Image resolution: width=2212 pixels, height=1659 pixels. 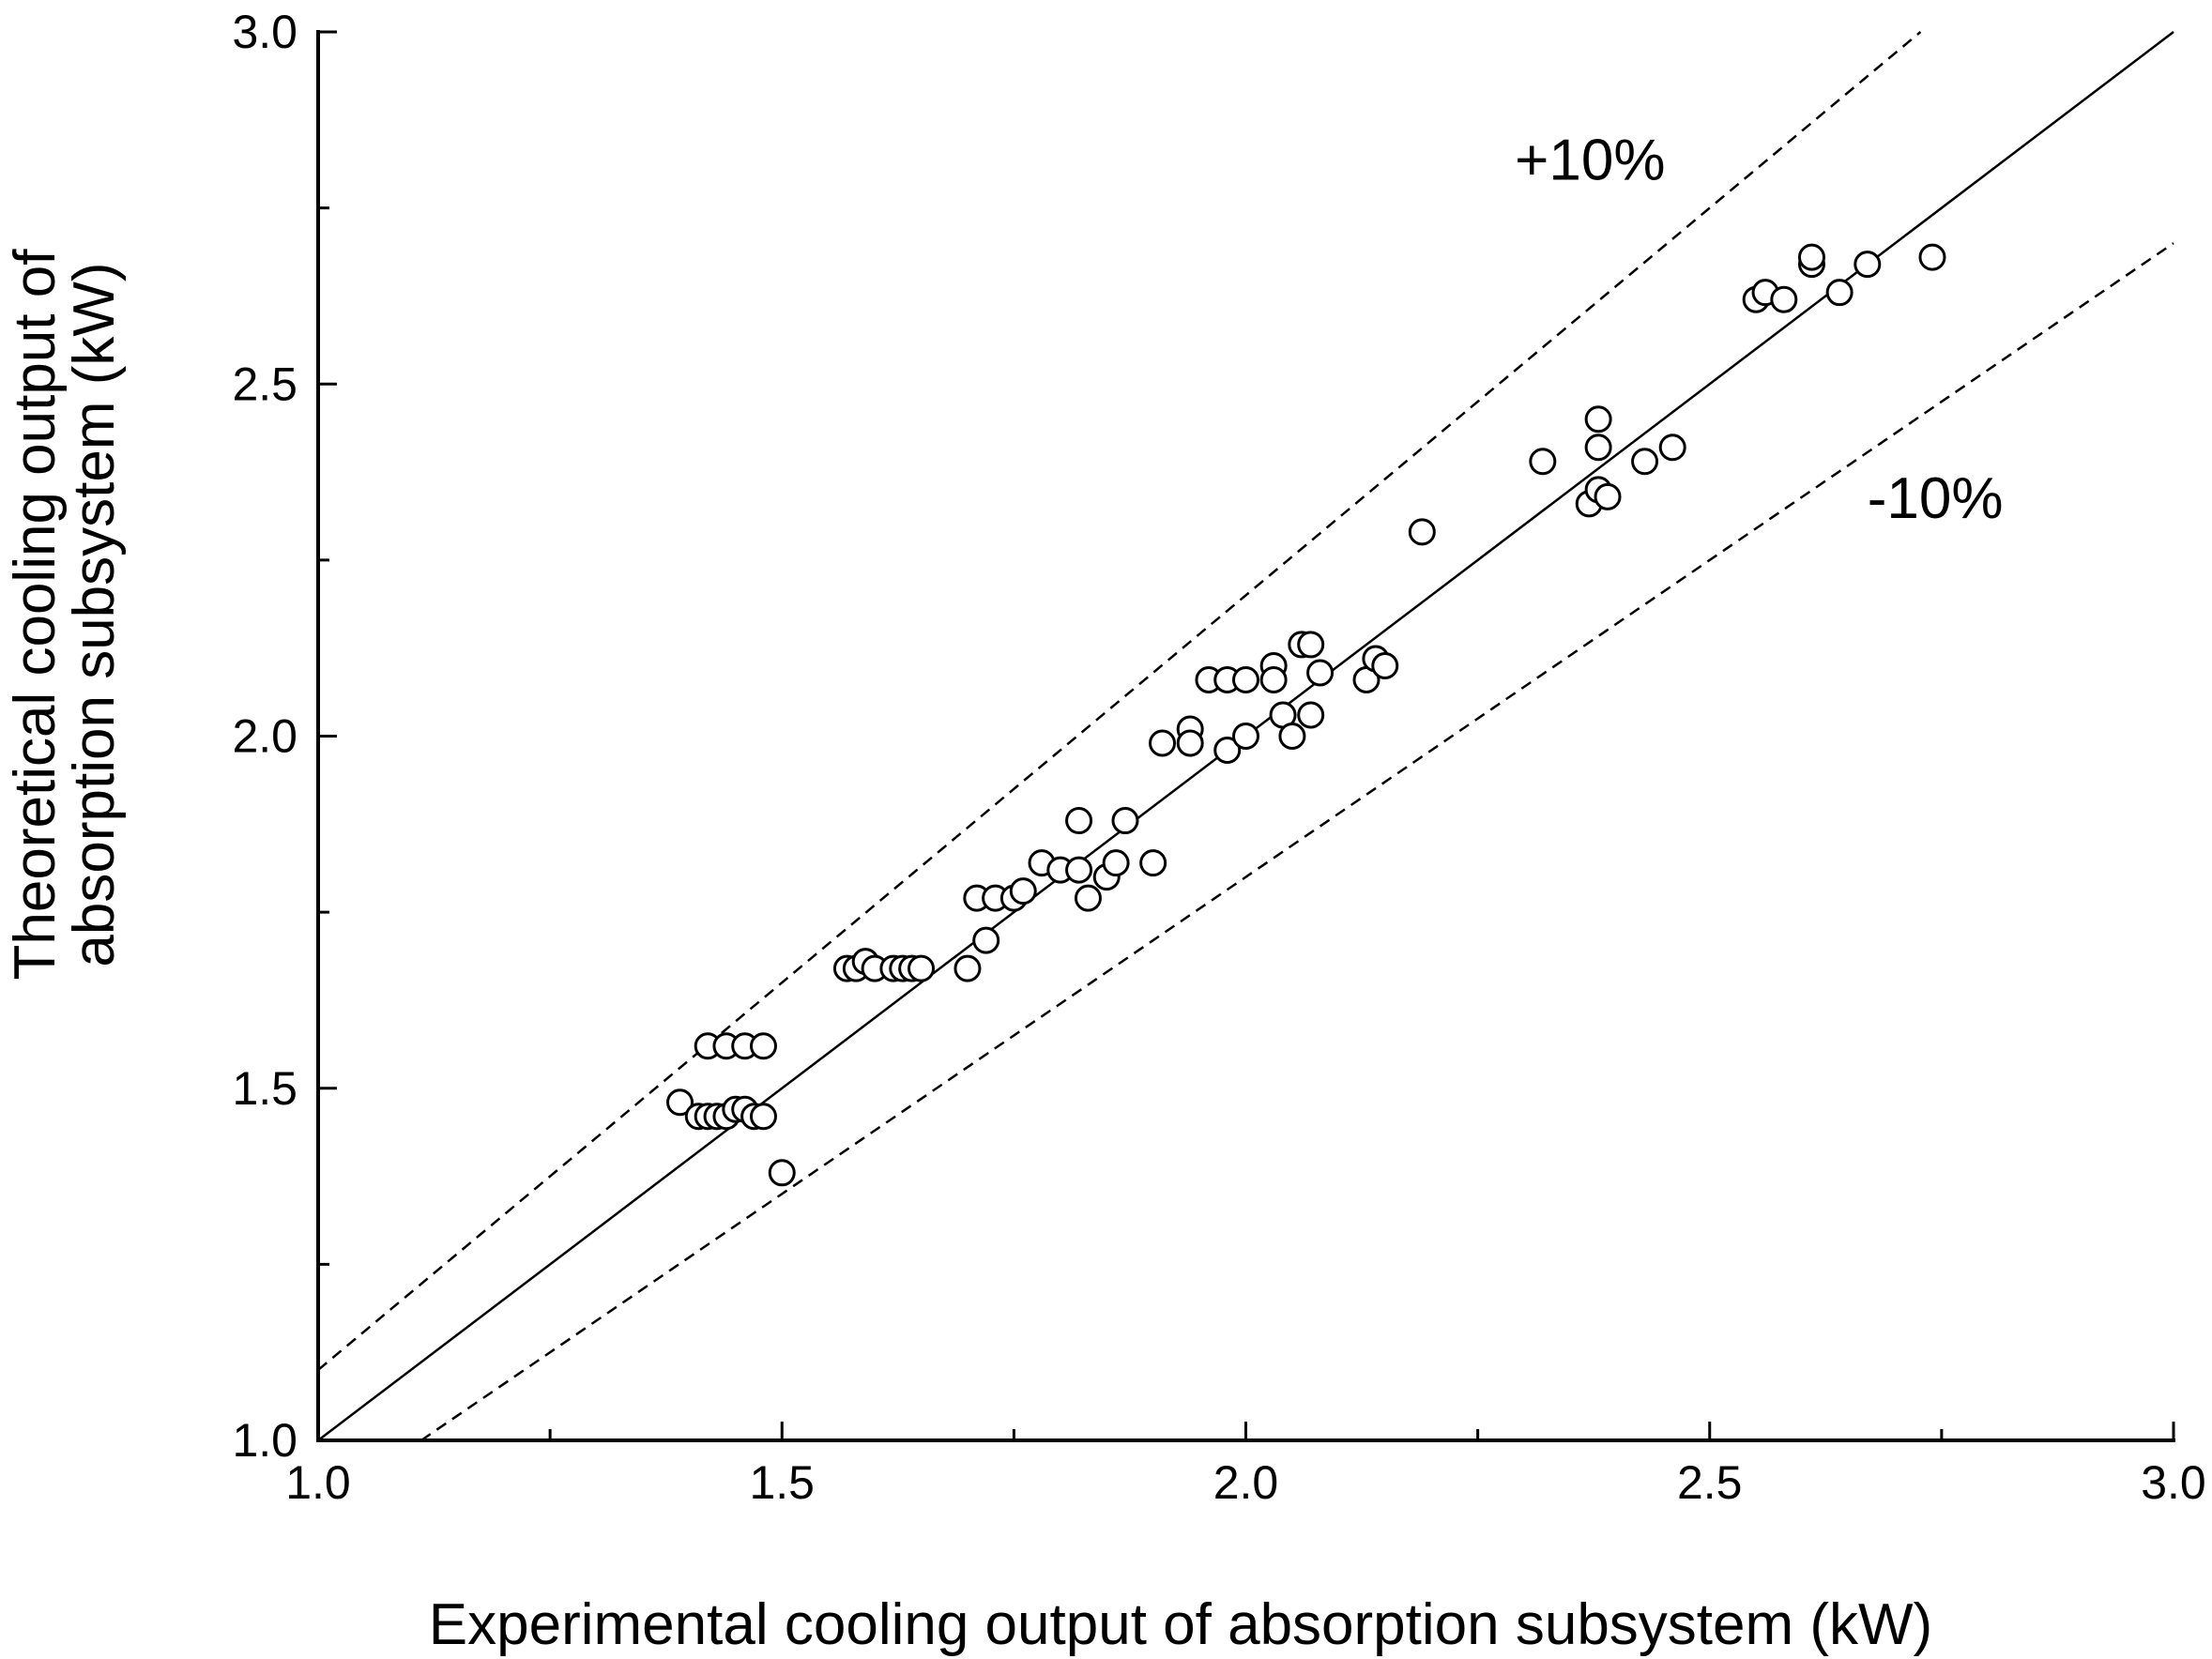 I want to click on y-tick-label: 3.0, so click(x=264, y=32).